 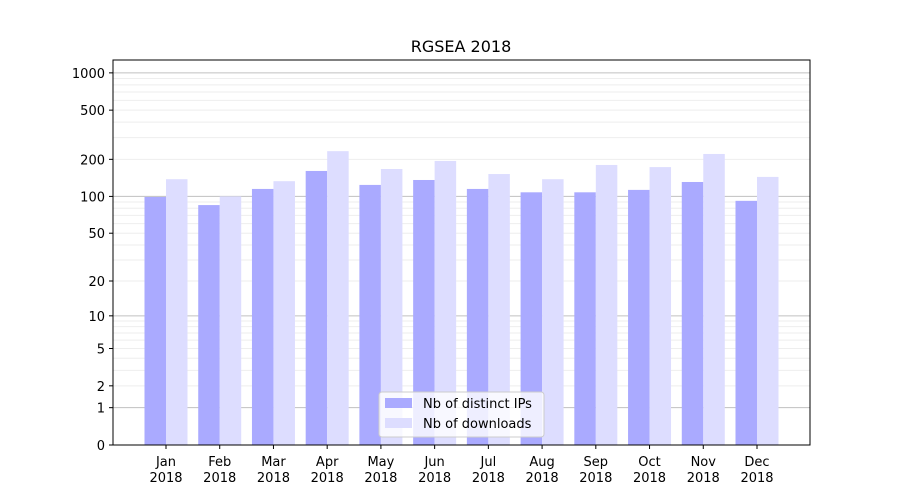 I want to click on y-tick-label: 50, so click(x=96, y=234).